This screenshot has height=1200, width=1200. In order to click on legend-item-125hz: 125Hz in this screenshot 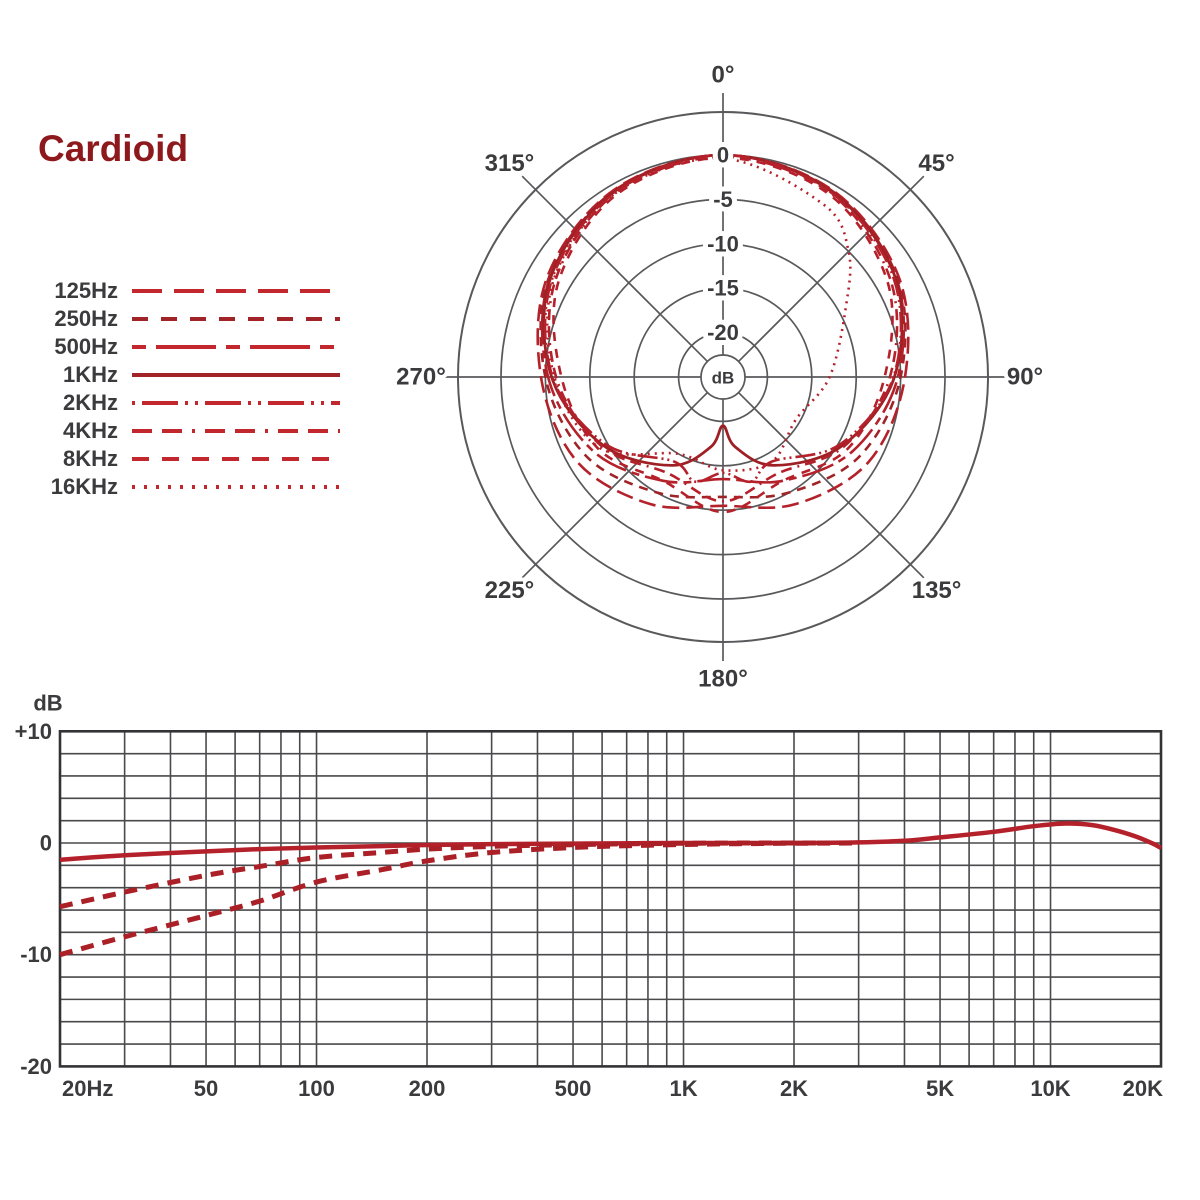, I will do `click(188, 291)`.